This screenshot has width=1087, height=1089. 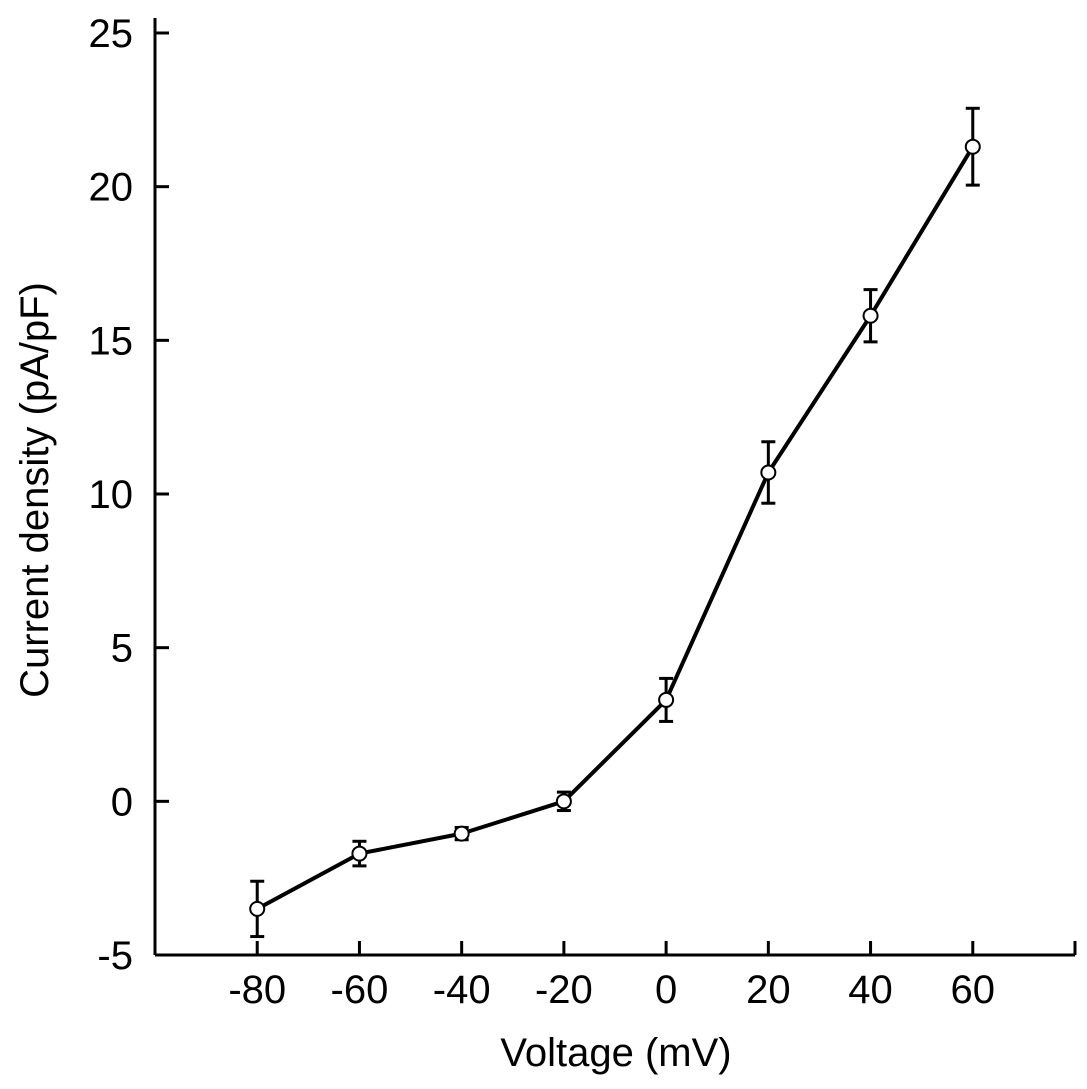 What do you see at coordinates (564, 990) in the screenshot?
I see `x-tick-label: -20` at bounding box center [564, 990].